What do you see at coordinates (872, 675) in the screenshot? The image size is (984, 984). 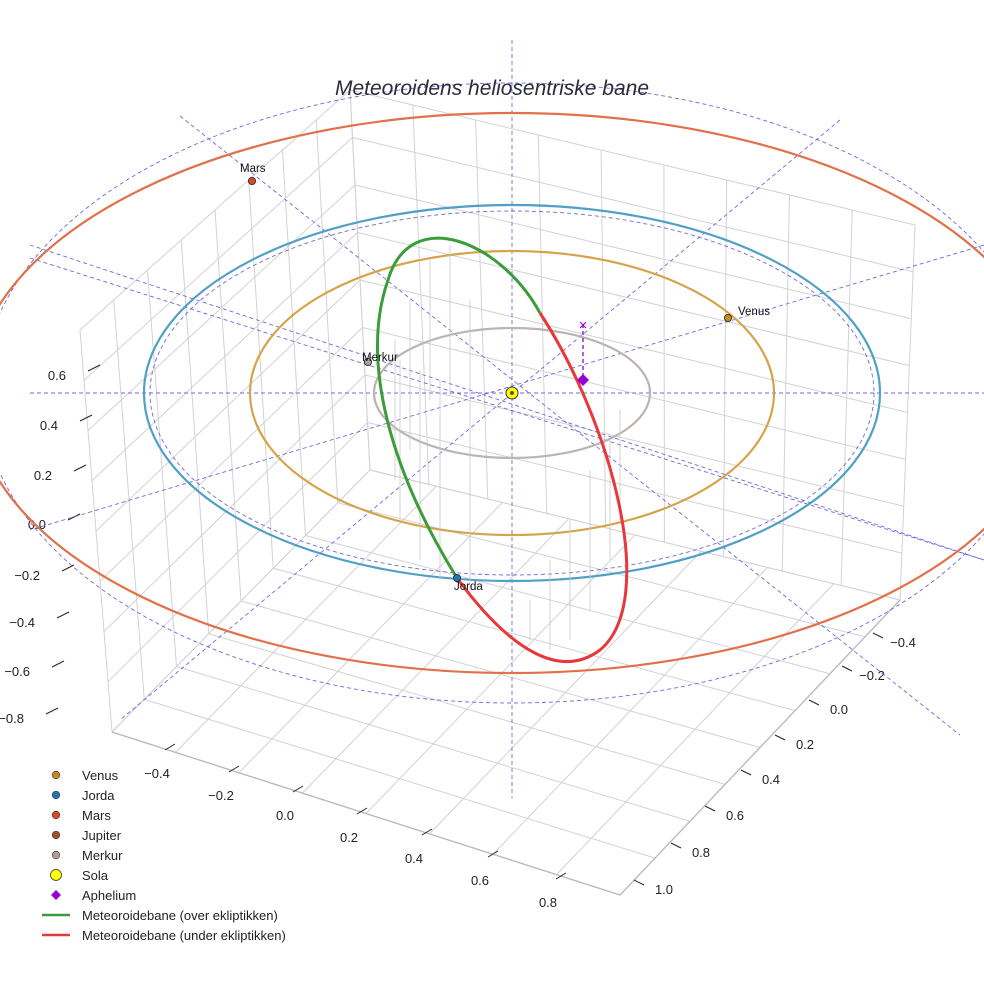 I see `y-tick-label: −0.2` at bounding box center [872, 675].